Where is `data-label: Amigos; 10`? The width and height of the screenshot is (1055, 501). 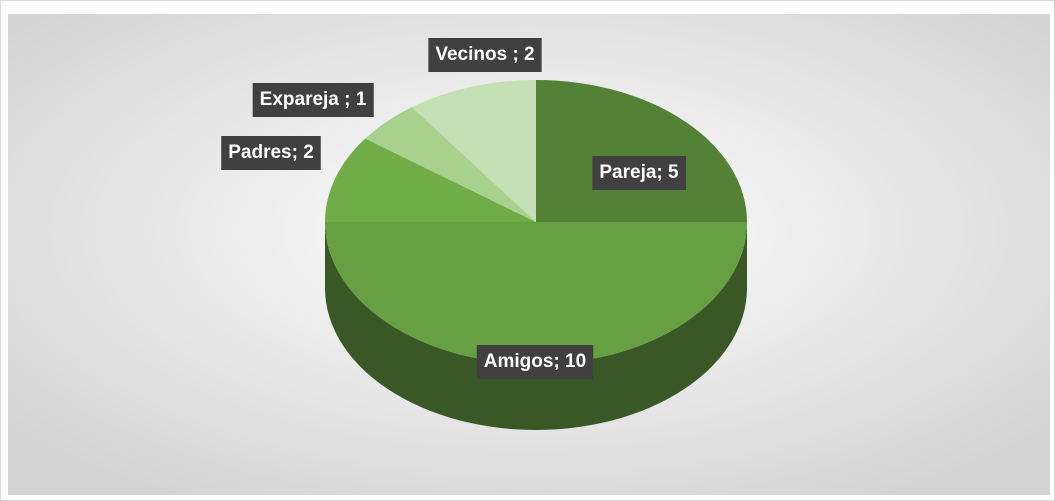
data-label: Amigos; 10 is located at coordinates (535, 361).